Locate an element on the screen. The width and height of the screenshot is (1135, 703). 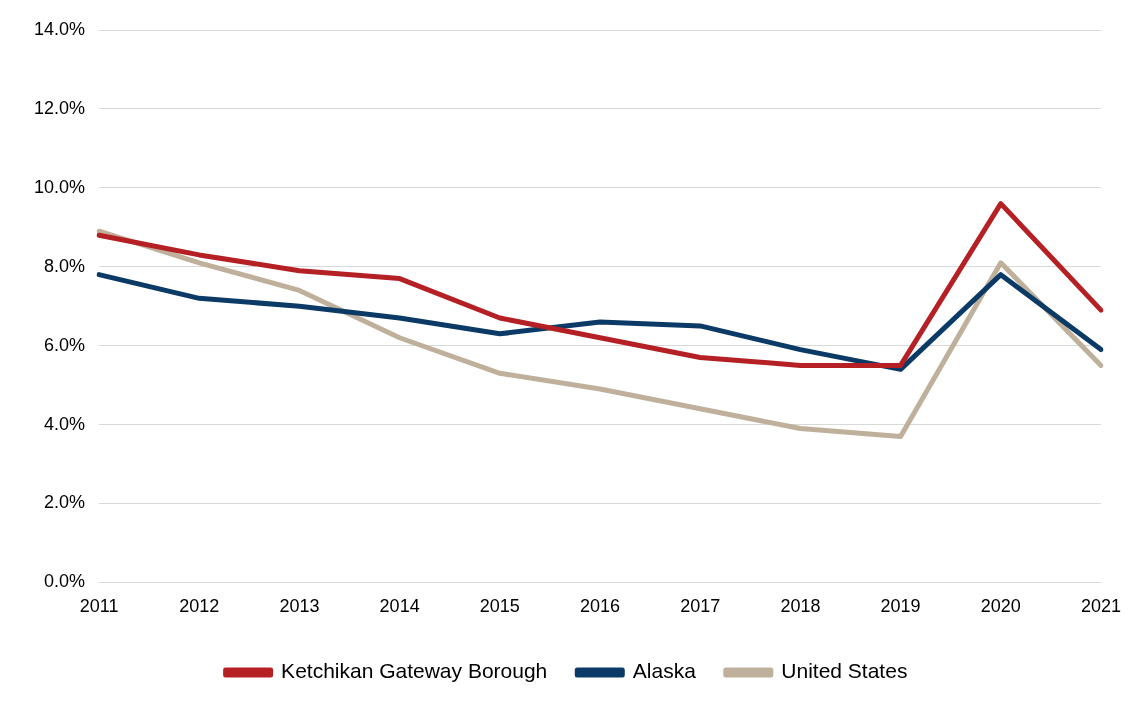
legend-label: Ketchikan Gateway Borough is located at coordinates (414, 671).